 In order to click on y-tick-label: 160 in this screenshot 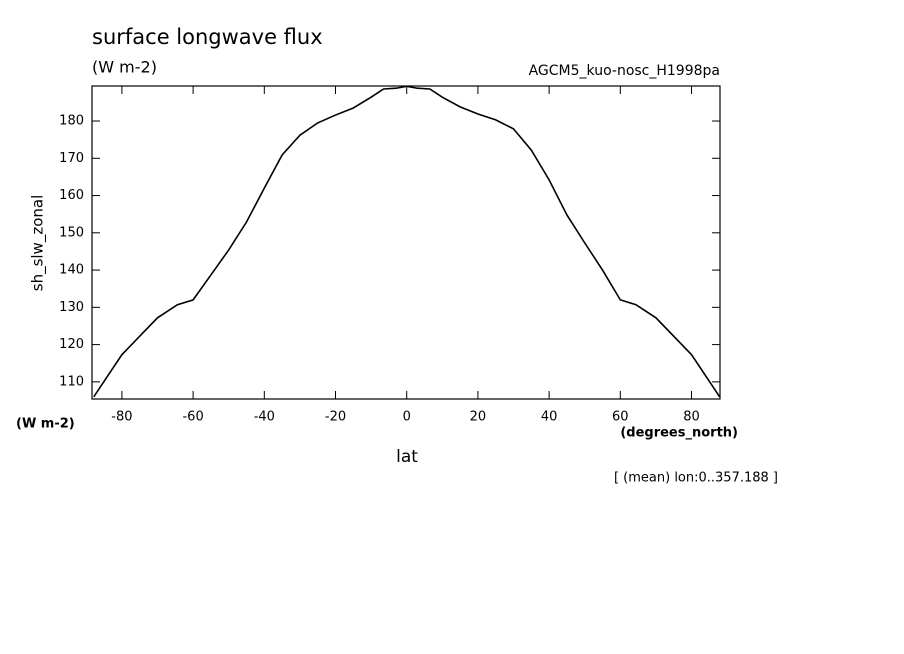, I will do `click(71, 195)`.